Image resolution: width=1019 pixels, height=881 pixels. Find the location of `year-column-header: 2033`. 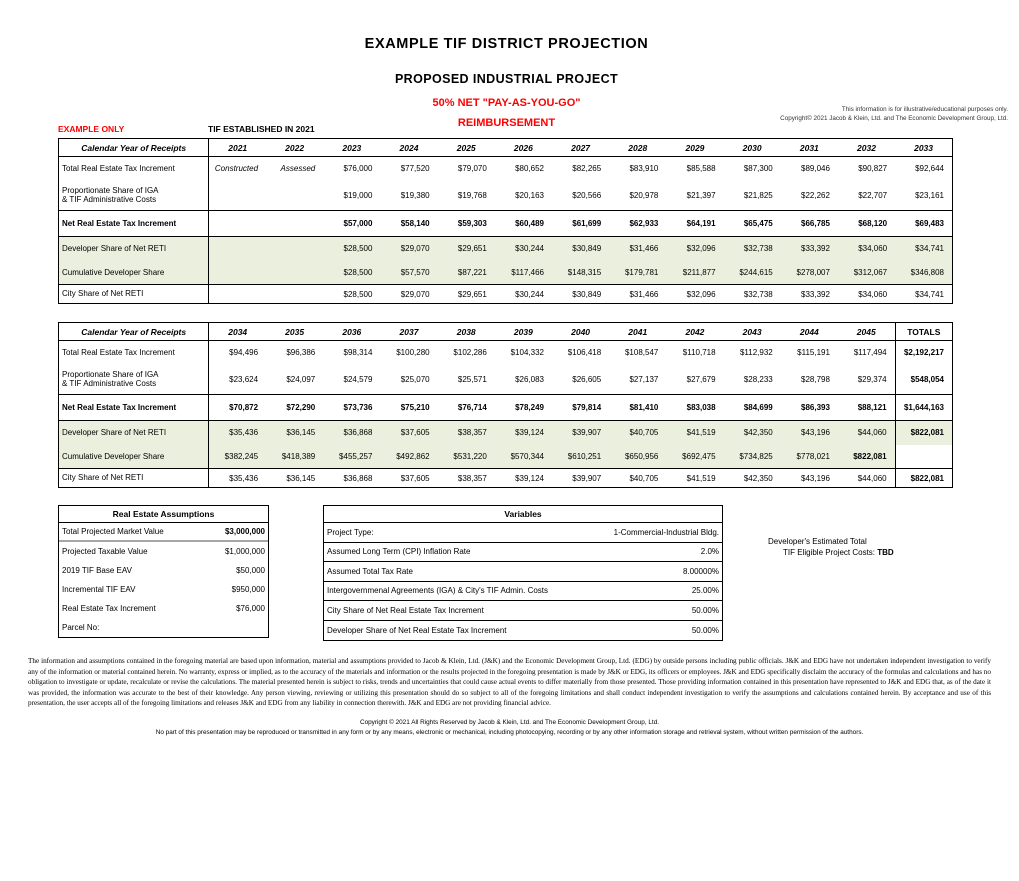

year-column-header: 2033 is located at coordinates (924, 147).